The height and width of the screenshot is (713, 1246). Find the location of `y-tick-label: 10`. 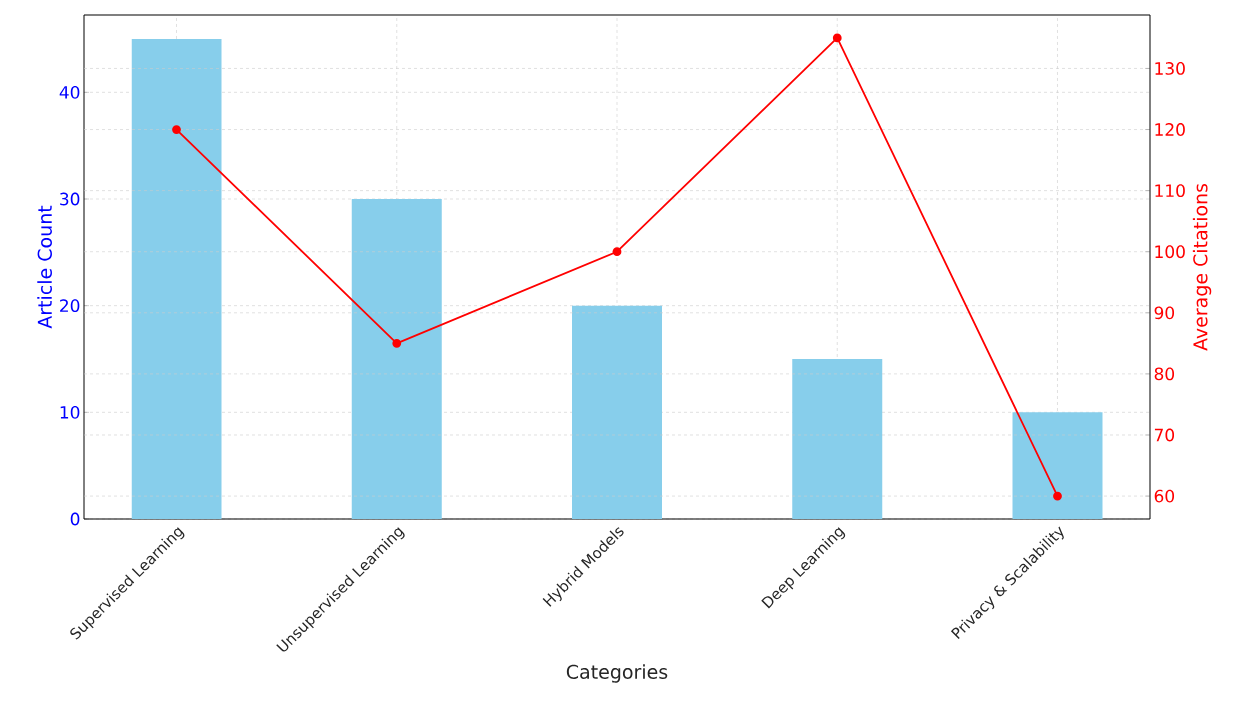

y-tick-label: 10 is located at coordinates (70, 412).